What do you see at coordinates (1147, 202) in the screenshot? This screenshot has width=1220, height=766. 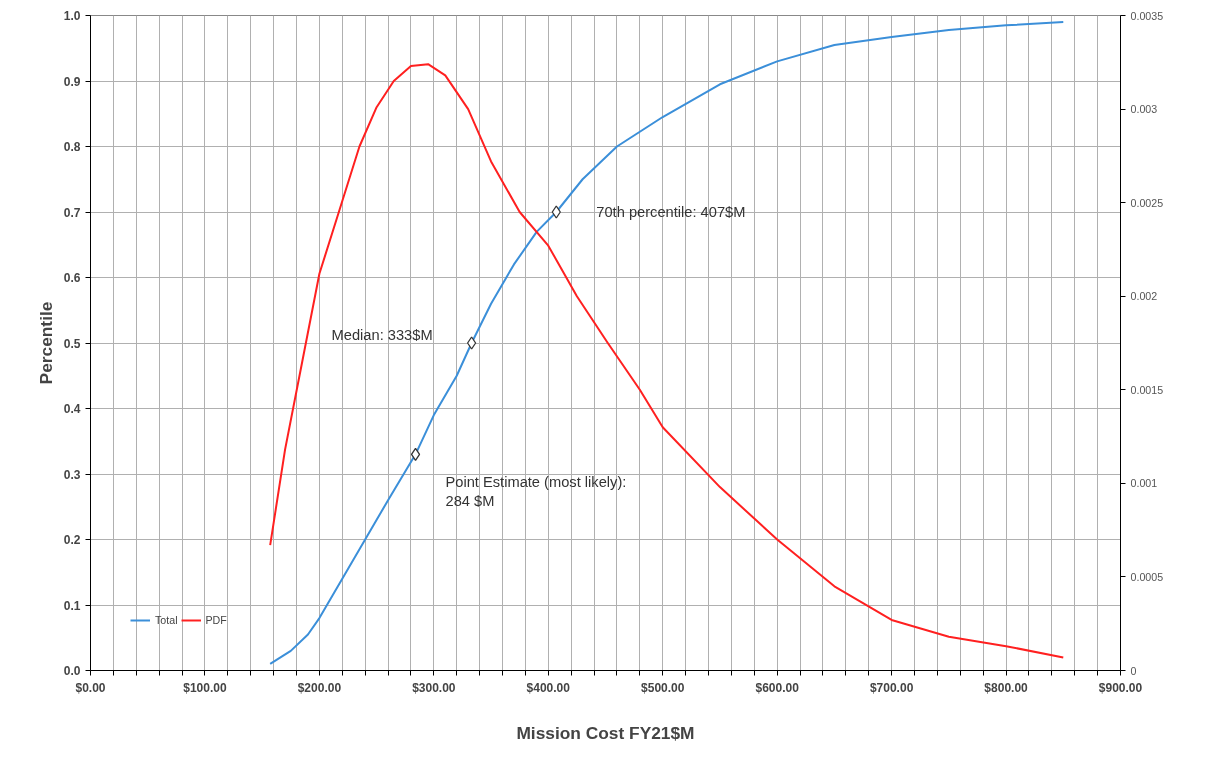 I see `y2-tick-label: 0.0025` at bounding box center [1147, 202].